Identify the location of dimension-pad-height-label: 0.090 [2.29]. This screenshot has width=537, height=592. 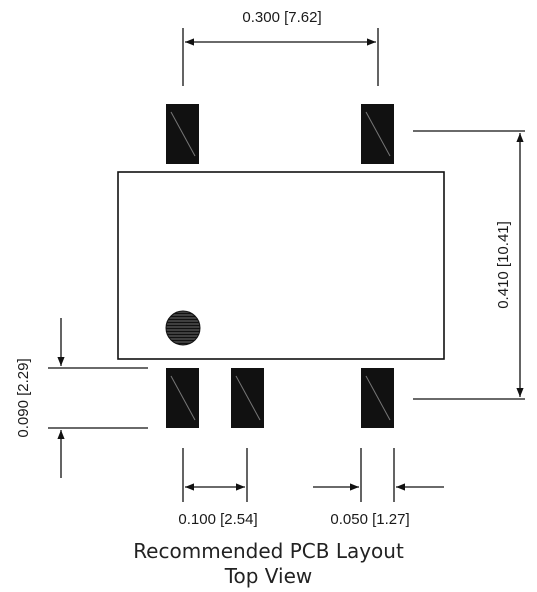
(23, 397).